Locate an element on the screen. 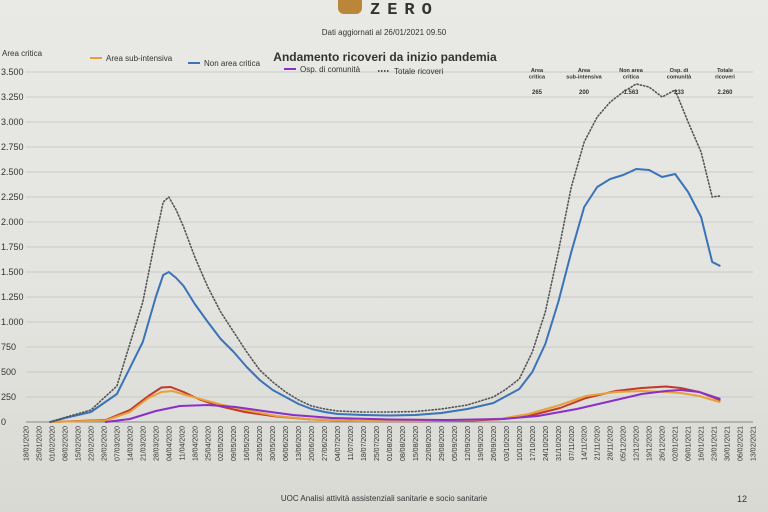 Image resolution: width=768 pixels, height=512 pixels. y-tick-label: 1.750 is located at coordinates (12, 247).